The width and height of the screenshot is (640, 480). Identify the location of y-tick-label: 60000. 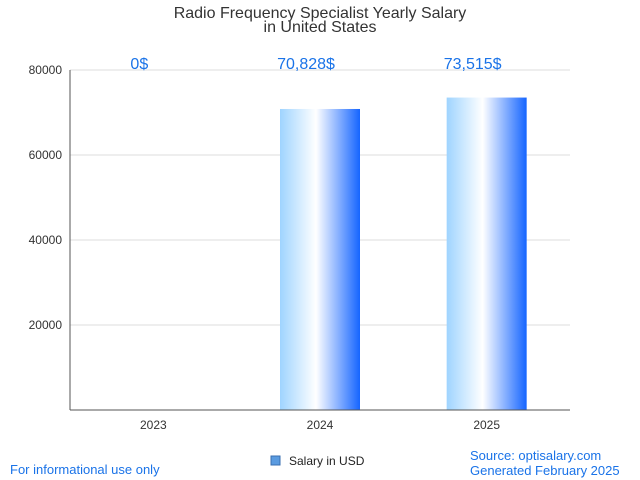
(46, 155).